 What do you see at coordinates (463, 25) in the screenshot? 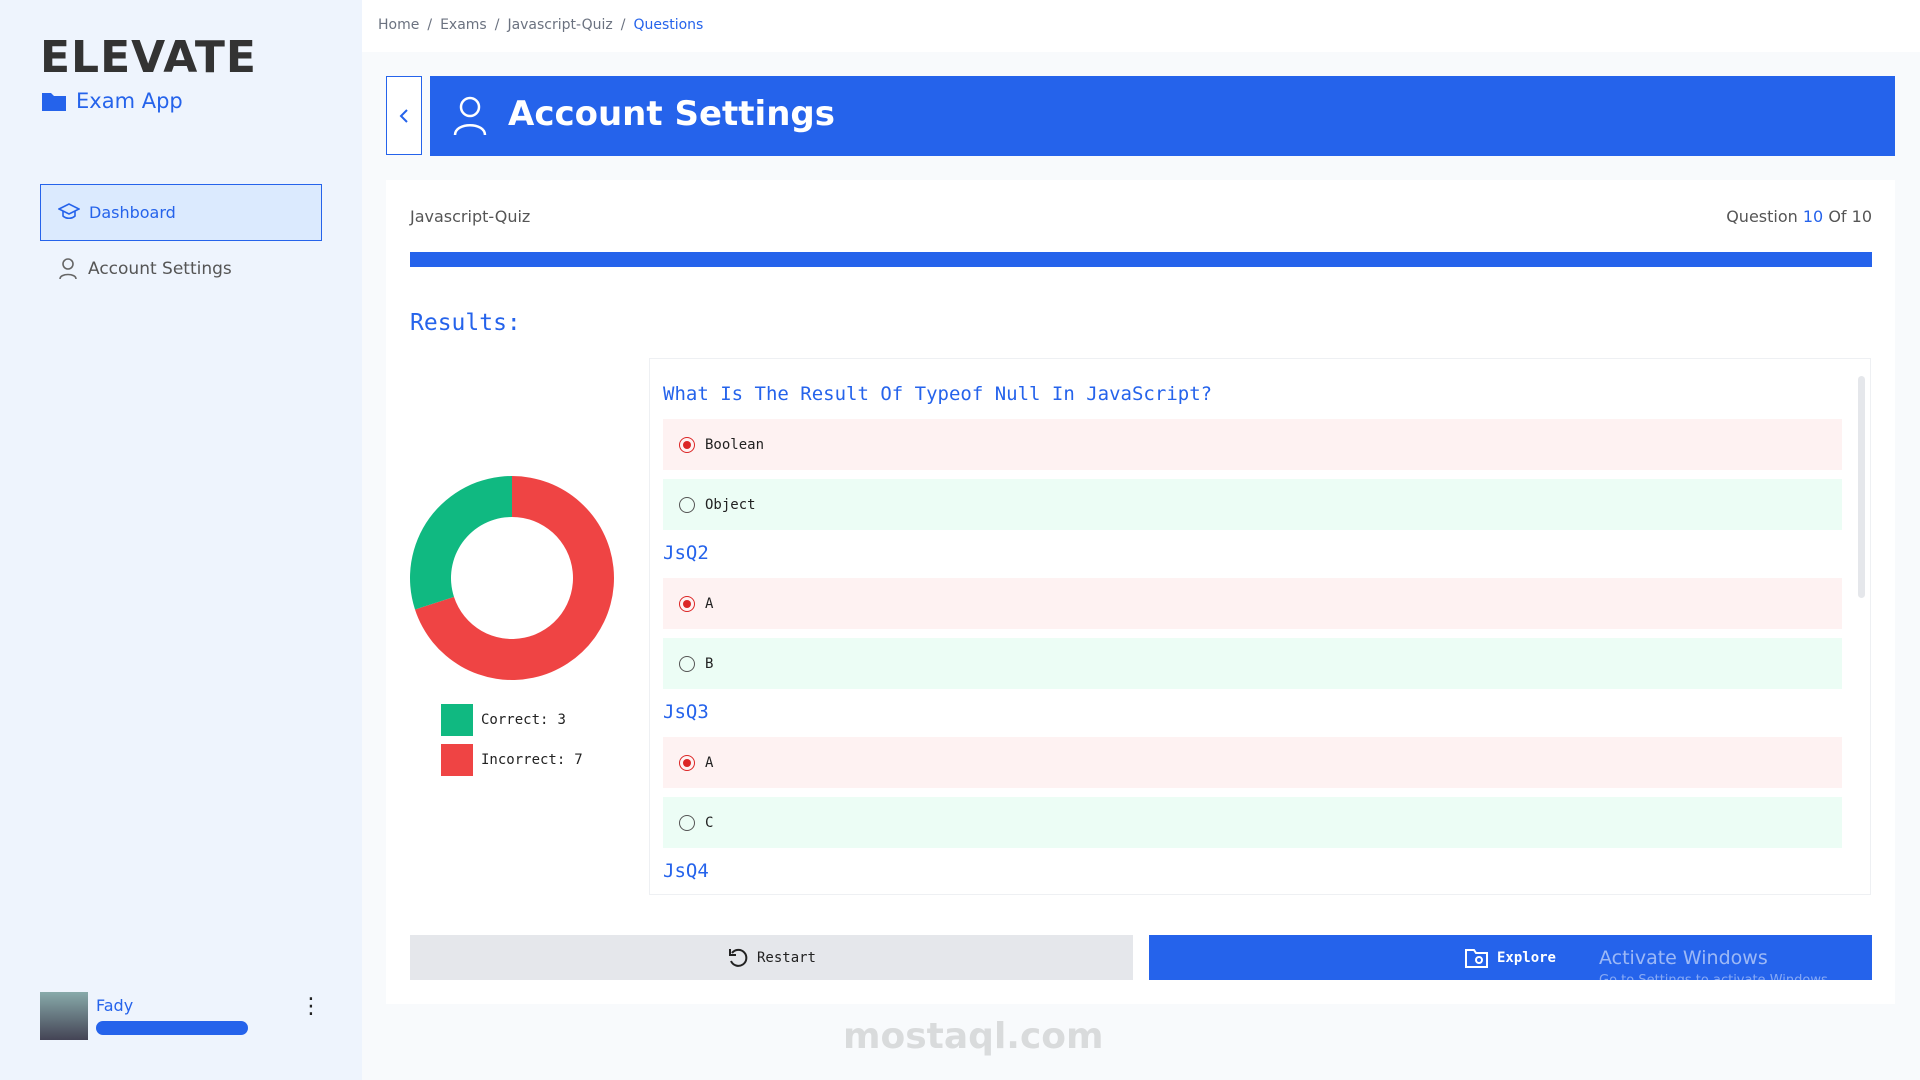
I see `crumb: Exams` at bounding box center [463, 25].